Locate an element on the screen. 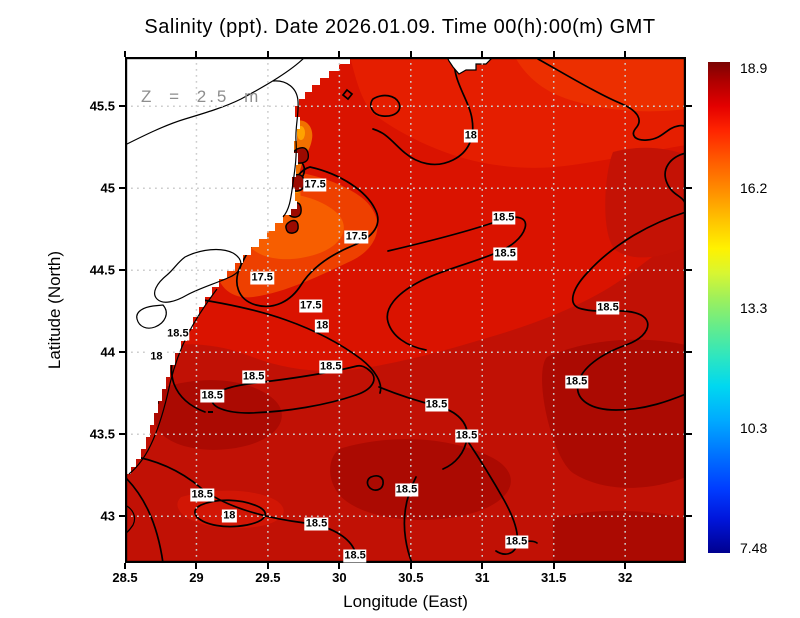  y-tick-label: 44.5 is located at coordinates (102, 270).